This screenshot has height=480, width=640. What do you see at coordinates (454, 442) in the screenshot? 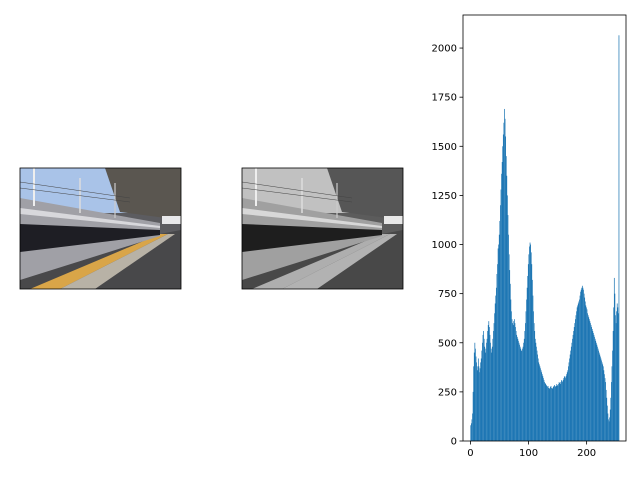
I see `y-tick-label: 0` at bounding box center [454, 442].